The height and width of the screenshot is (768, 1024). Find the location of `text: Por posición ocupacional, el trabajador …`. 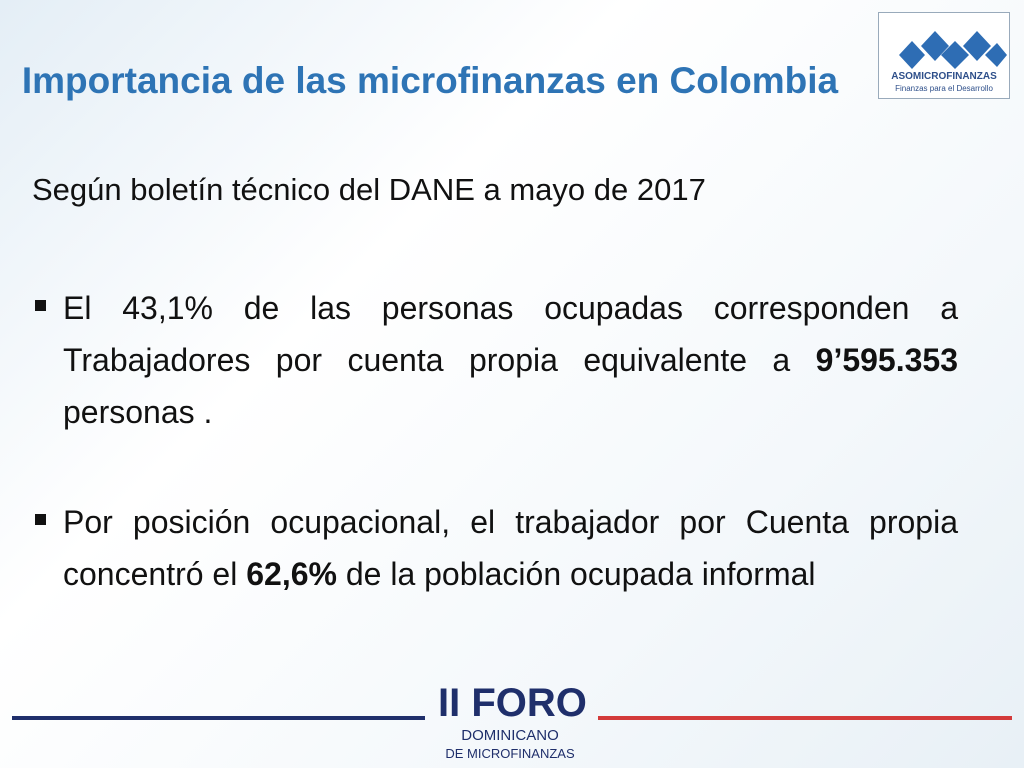

text: Por posición ocupacional, el trabajador … is located at coordinates (515, 548).